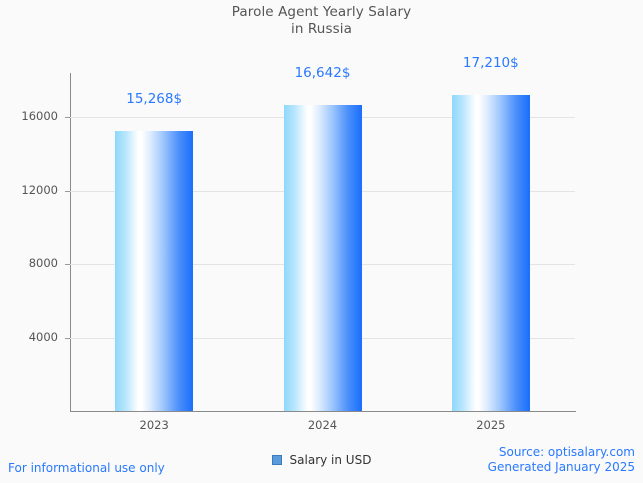 The width and height of the screenshot is (643, 483). What do you see at coordinates (321, 29) in the screenshot?
I see `chart-title-line-2: in Russia` at bounding box center [321, 29].